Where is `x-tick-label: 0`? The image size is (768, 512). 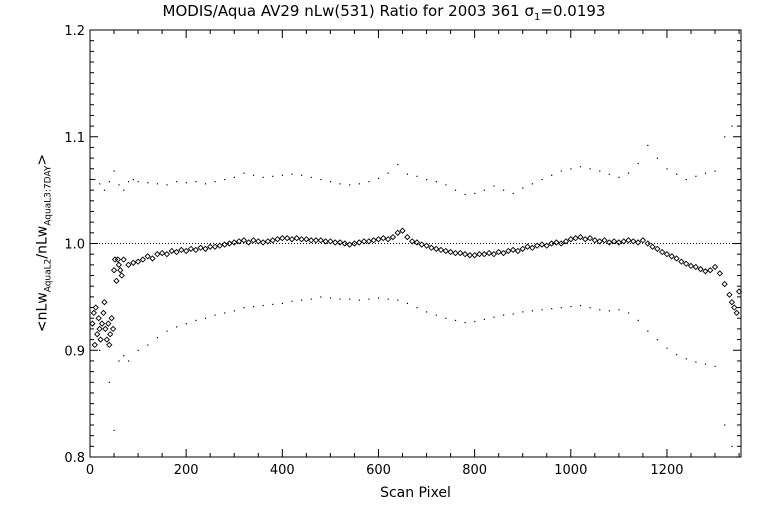
x-tick-label: 0 is located at coordinates (90, 470).